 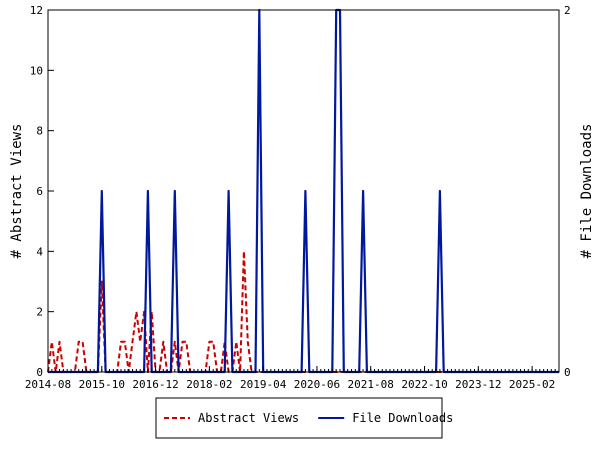 What do you see at coordinates (587, 191) in the screenshot?
I see `y-axis-title-right: # File Downloads` at bounding box center [587, 191].